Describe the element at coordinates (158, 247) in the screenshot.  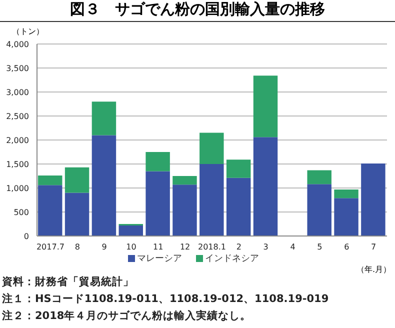
I see `x-tick-label: 11` at that location.